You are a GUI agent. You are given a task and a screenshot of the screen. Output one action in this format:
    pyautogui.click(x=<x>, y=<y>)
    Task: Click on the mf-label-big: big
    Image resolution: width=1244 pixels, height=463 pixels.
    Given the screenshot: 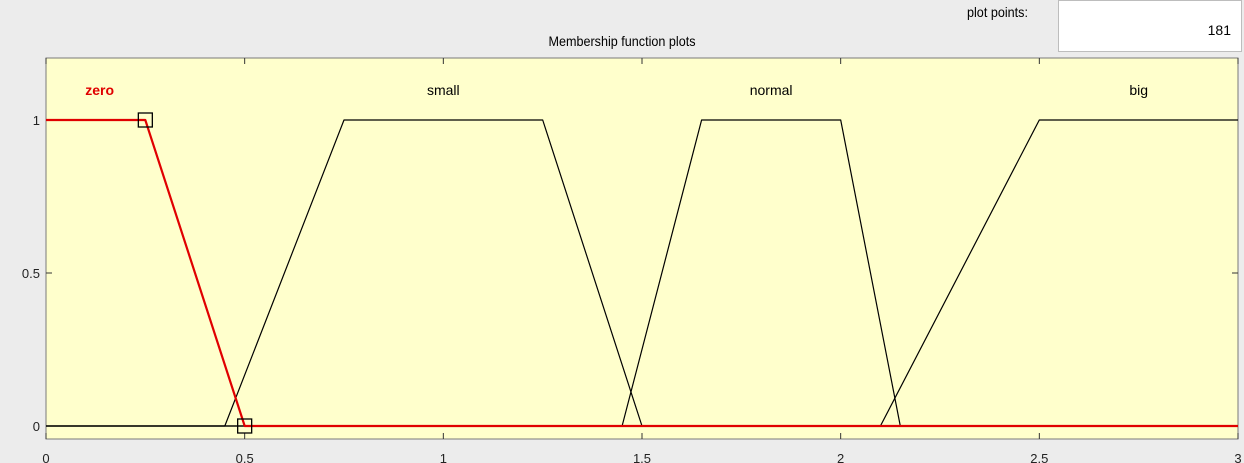 What is the action you would take?
    pyautogui.click(x=1138, y=90)
    